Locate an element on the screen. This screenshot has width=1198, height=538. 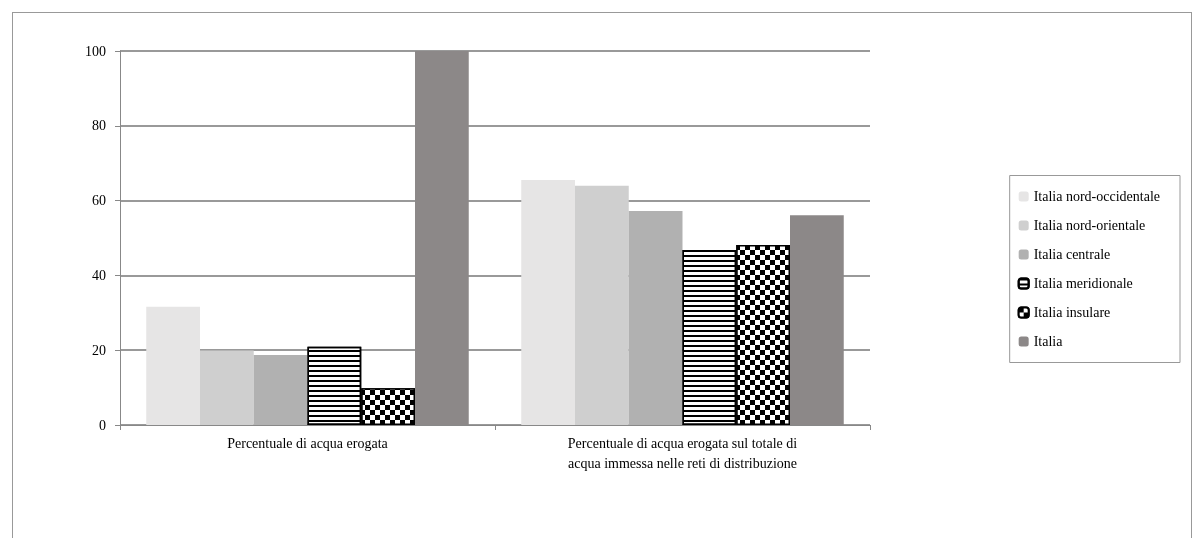
x-tick-label: Percentuale di acqua erogata is located at coordinates (308, 443).